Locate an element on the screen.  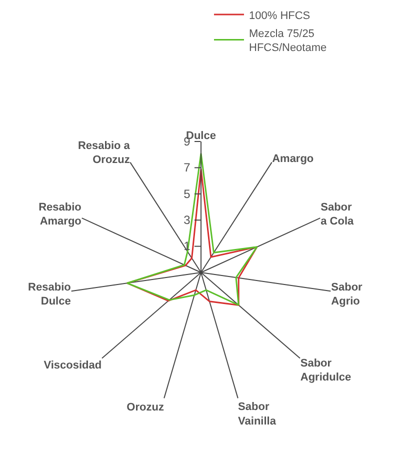
legend-label: 100% HFCS is located at coordinates (279, 16).